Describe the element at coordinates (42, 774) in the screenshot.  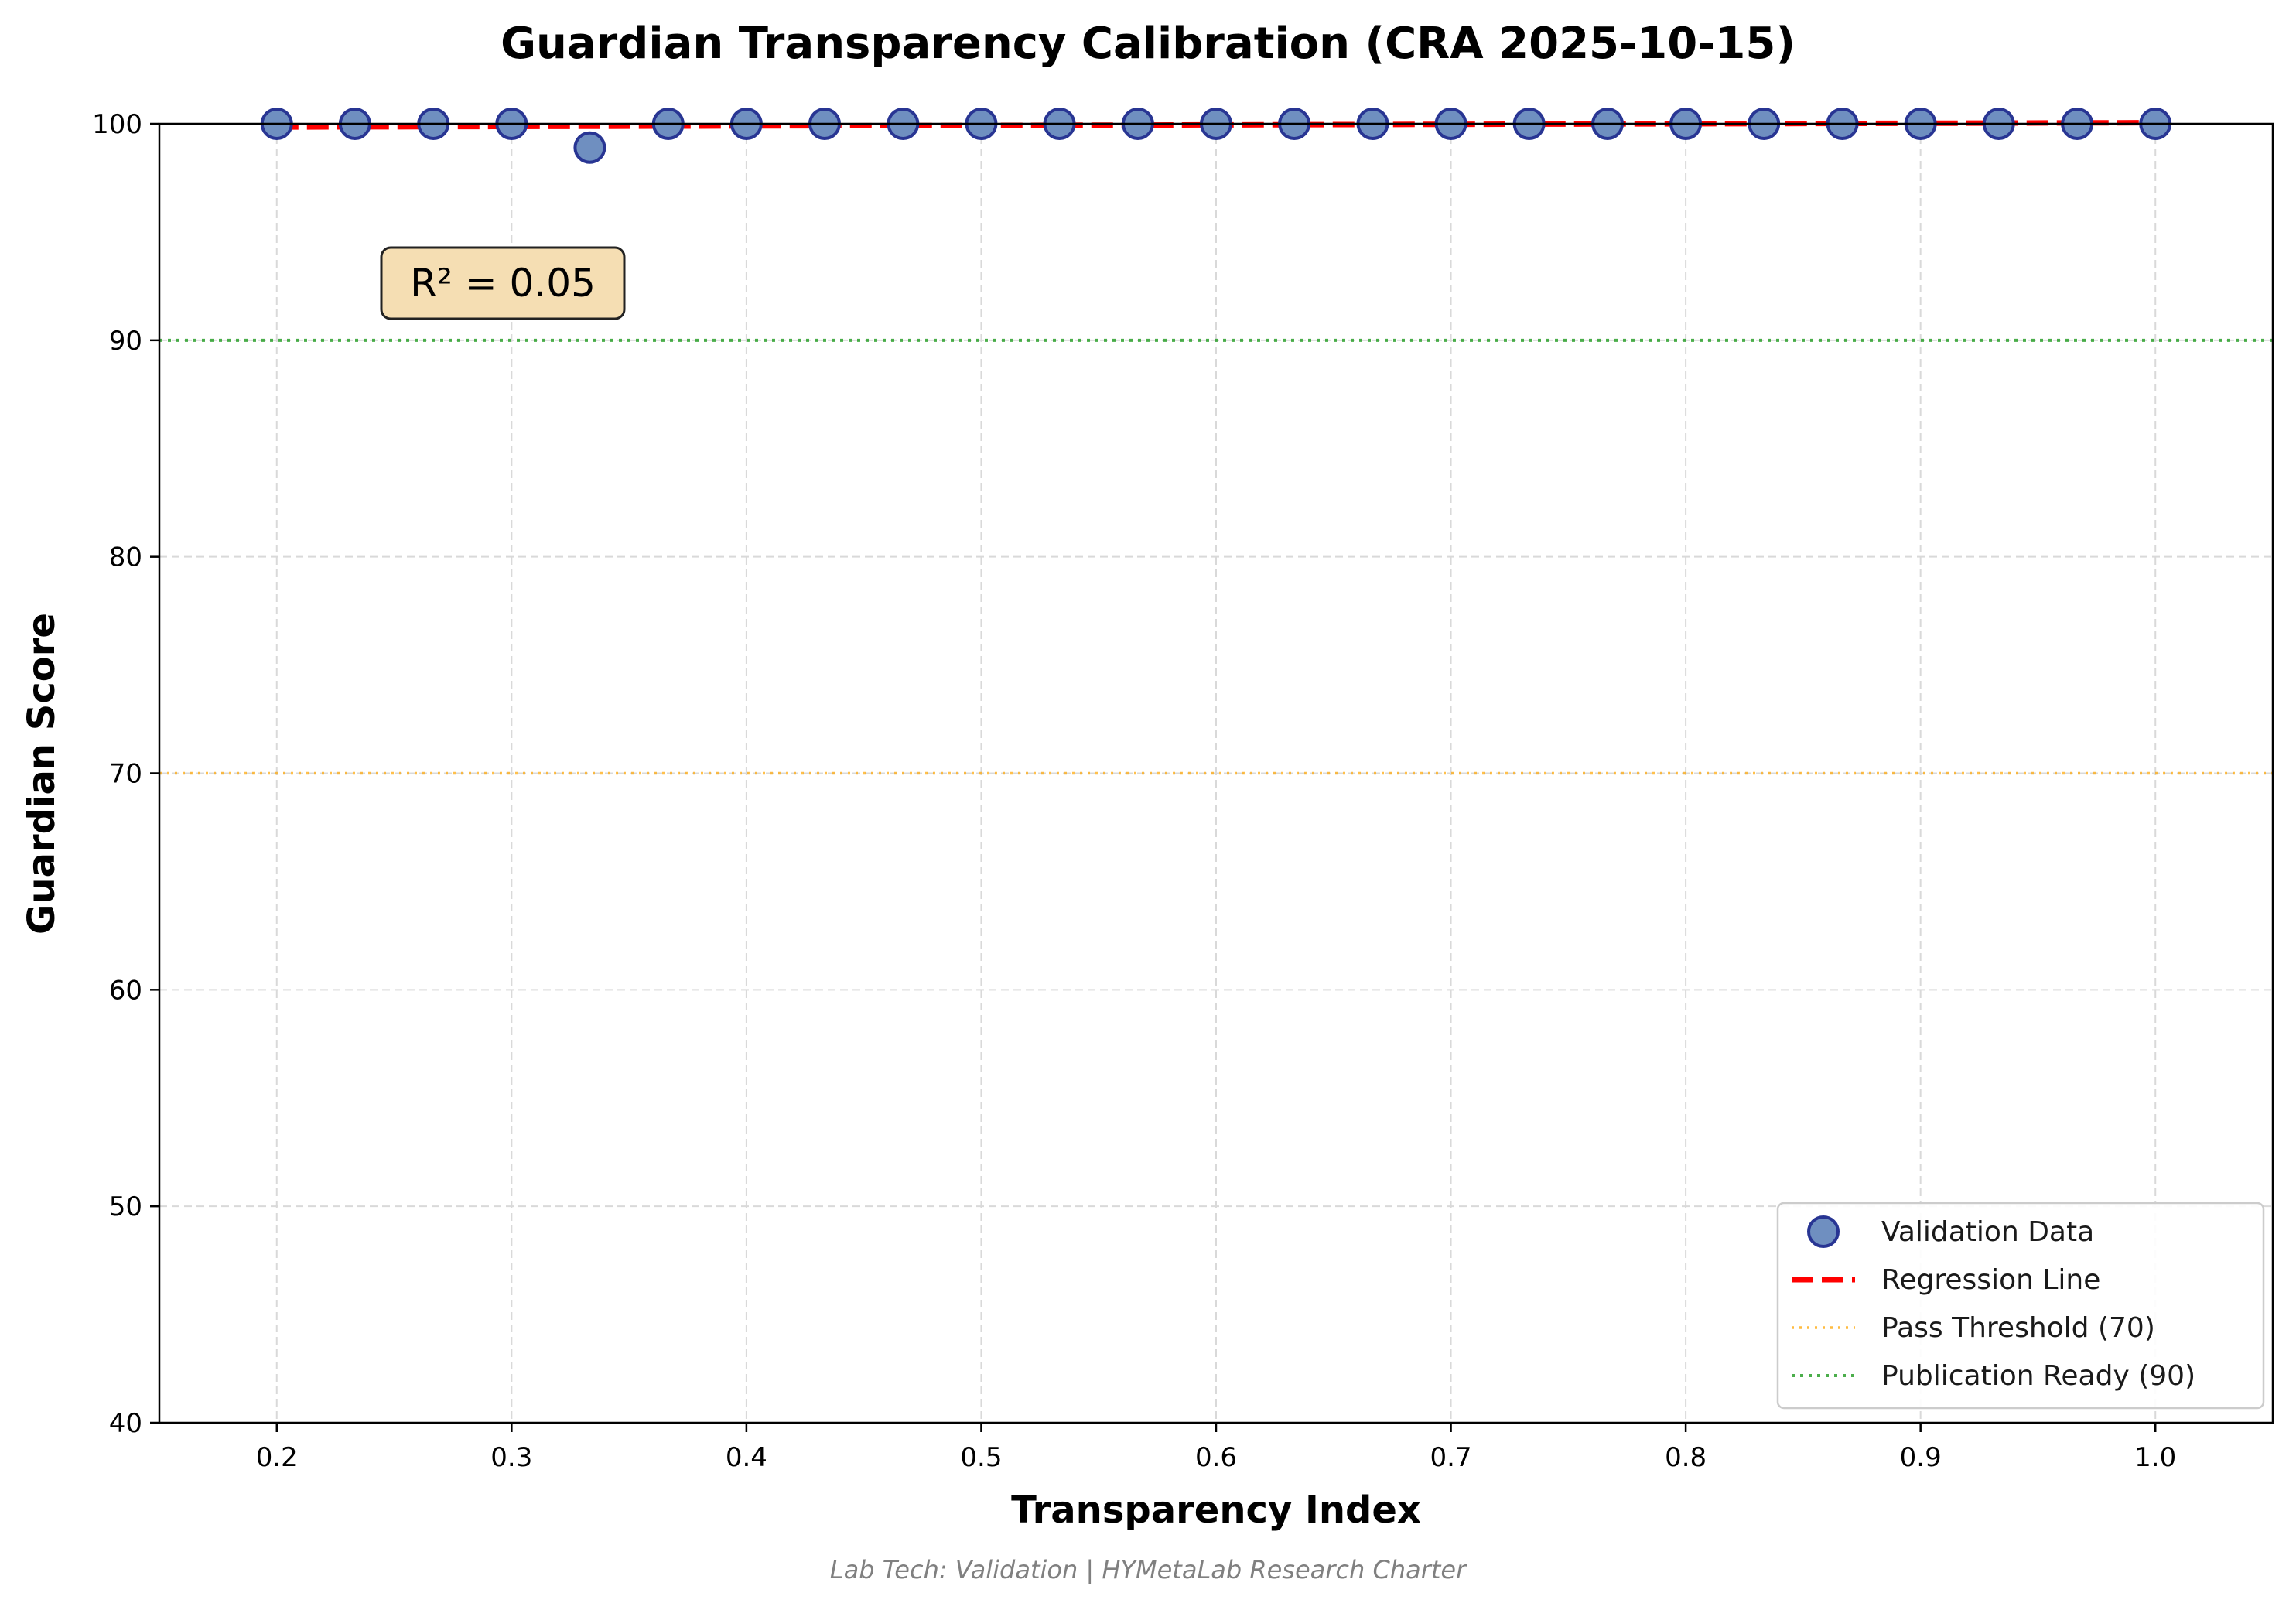
I see `y-axis-label: Guardian Score` at that location.